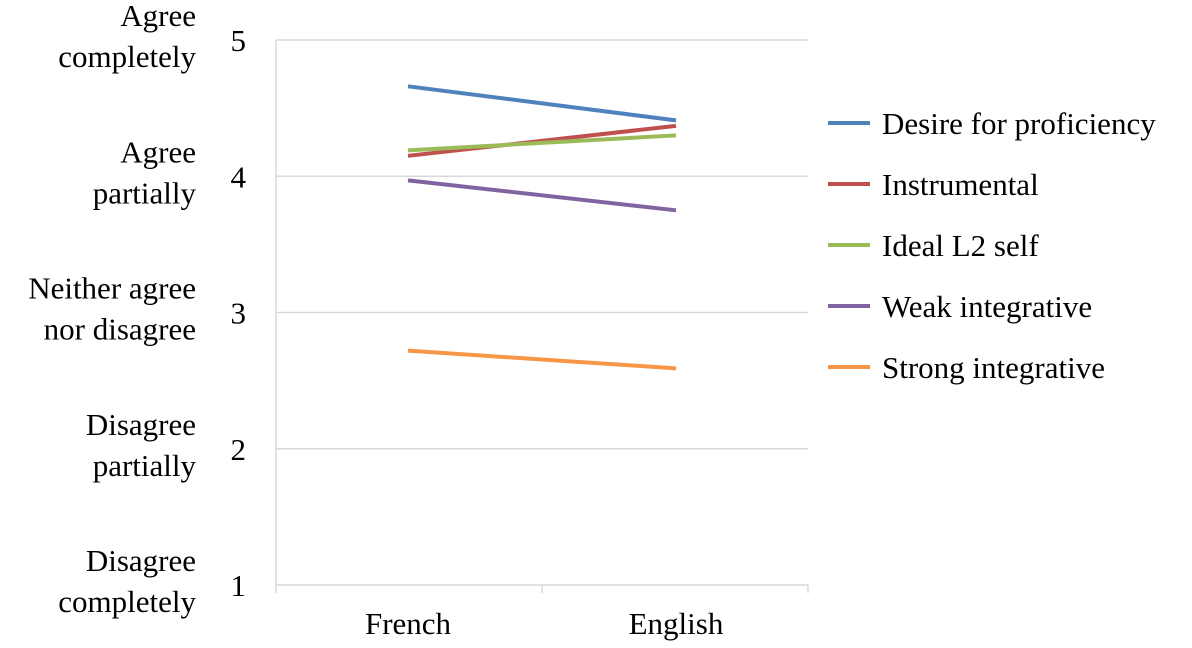  I want to click on series-line-weak-integrative, so click(542, 195).